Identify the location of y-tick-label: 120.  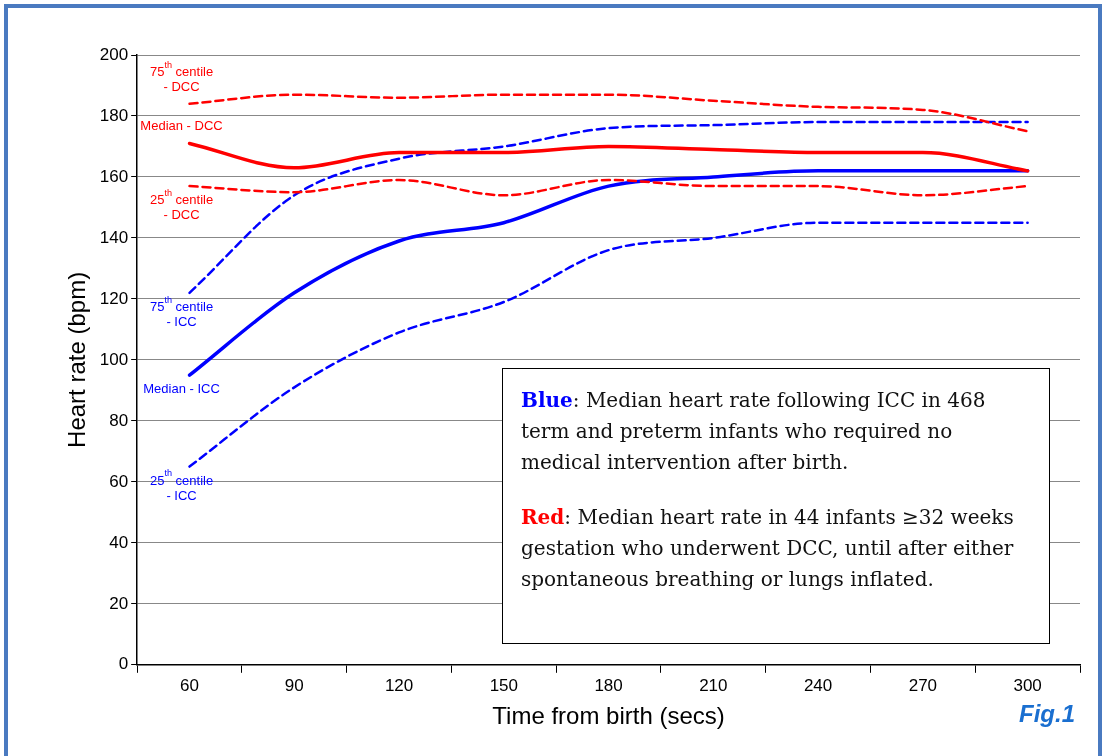
(114, 298).